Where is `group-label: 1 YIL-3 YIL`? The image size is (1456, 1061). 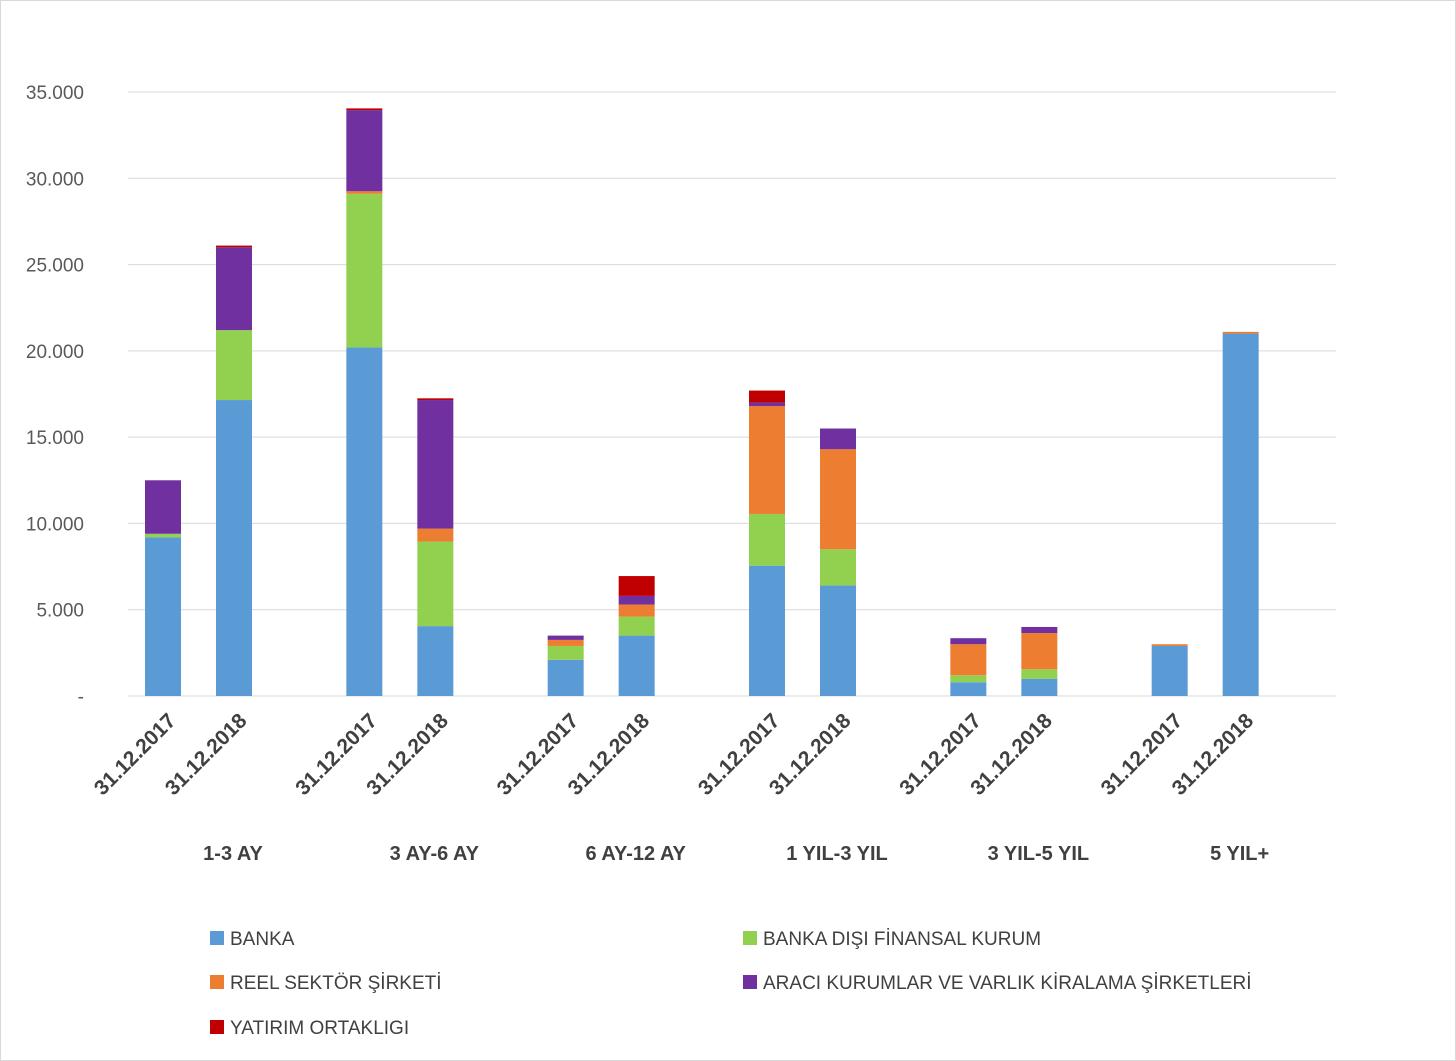
group-label: 1 YIL-3 YIL is located at coordinates (837, 854).